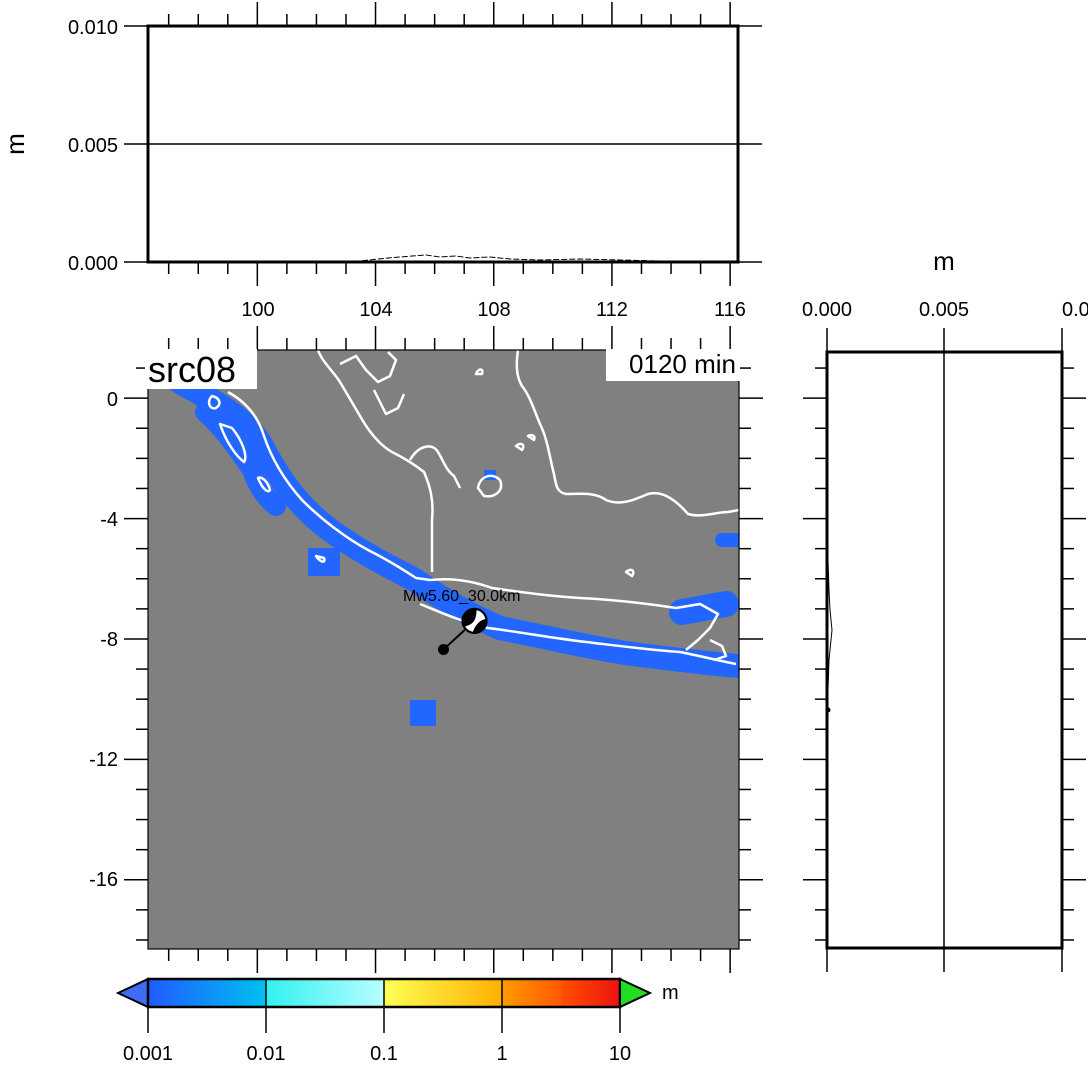 The width and height of the screenshot is (1088, 1072). What do you see at coordinates (670, 993) in the screenshot?
I see `colorbar-unit-label: m` at bounding box center [670, 993].